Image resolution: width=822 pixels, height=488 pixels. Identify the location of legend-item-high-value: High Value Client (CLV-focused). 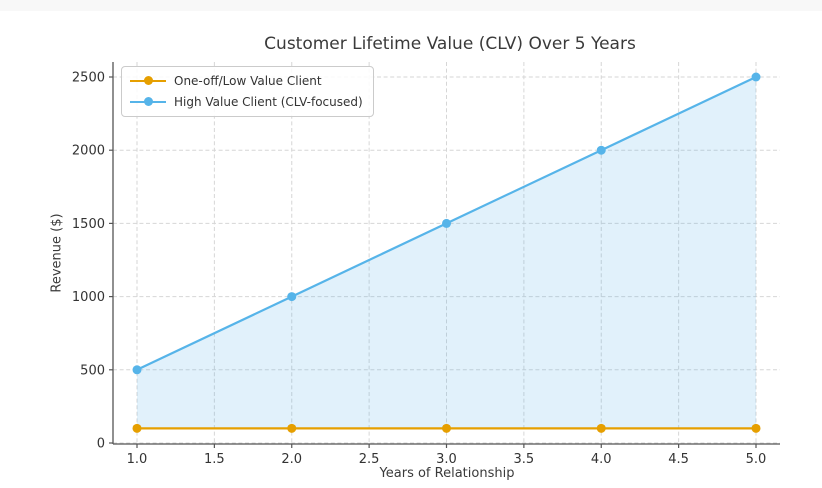
(246, 101).